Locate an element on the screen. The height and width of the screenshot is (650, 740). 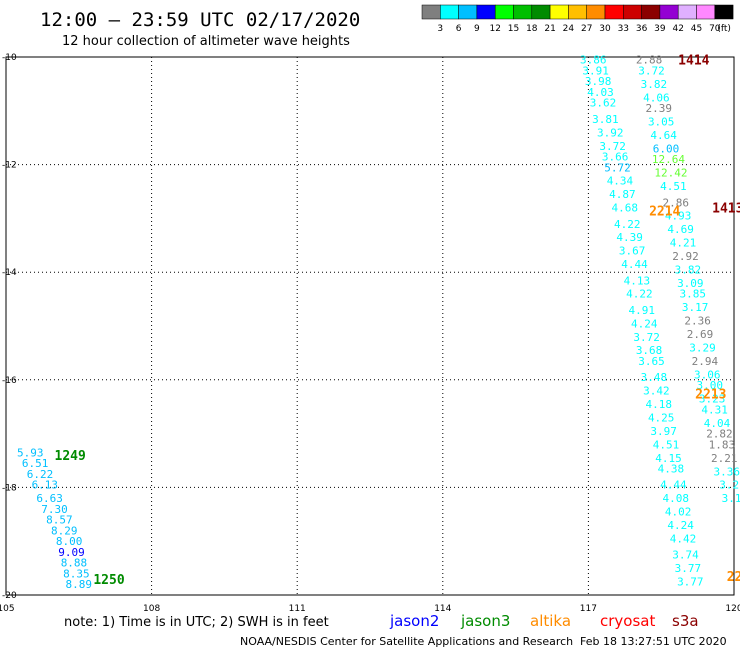
swh-value-label: 3.00 is located at coordinates (709, 385).